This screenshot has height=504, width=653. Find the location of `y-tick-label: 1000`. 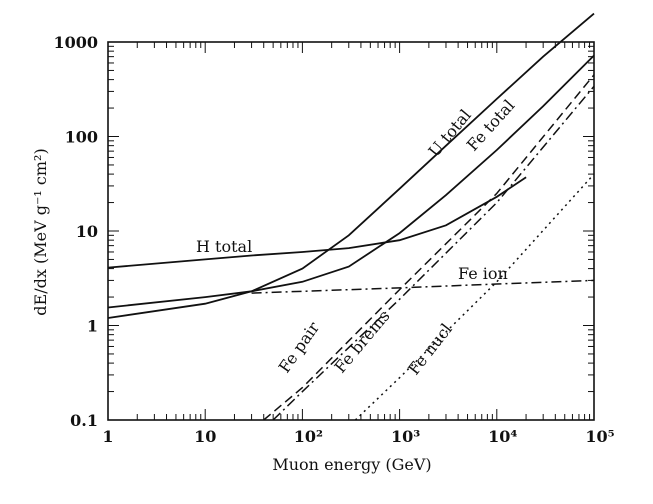

y-tick-label: 1000 is located at coordinates (75, 42).